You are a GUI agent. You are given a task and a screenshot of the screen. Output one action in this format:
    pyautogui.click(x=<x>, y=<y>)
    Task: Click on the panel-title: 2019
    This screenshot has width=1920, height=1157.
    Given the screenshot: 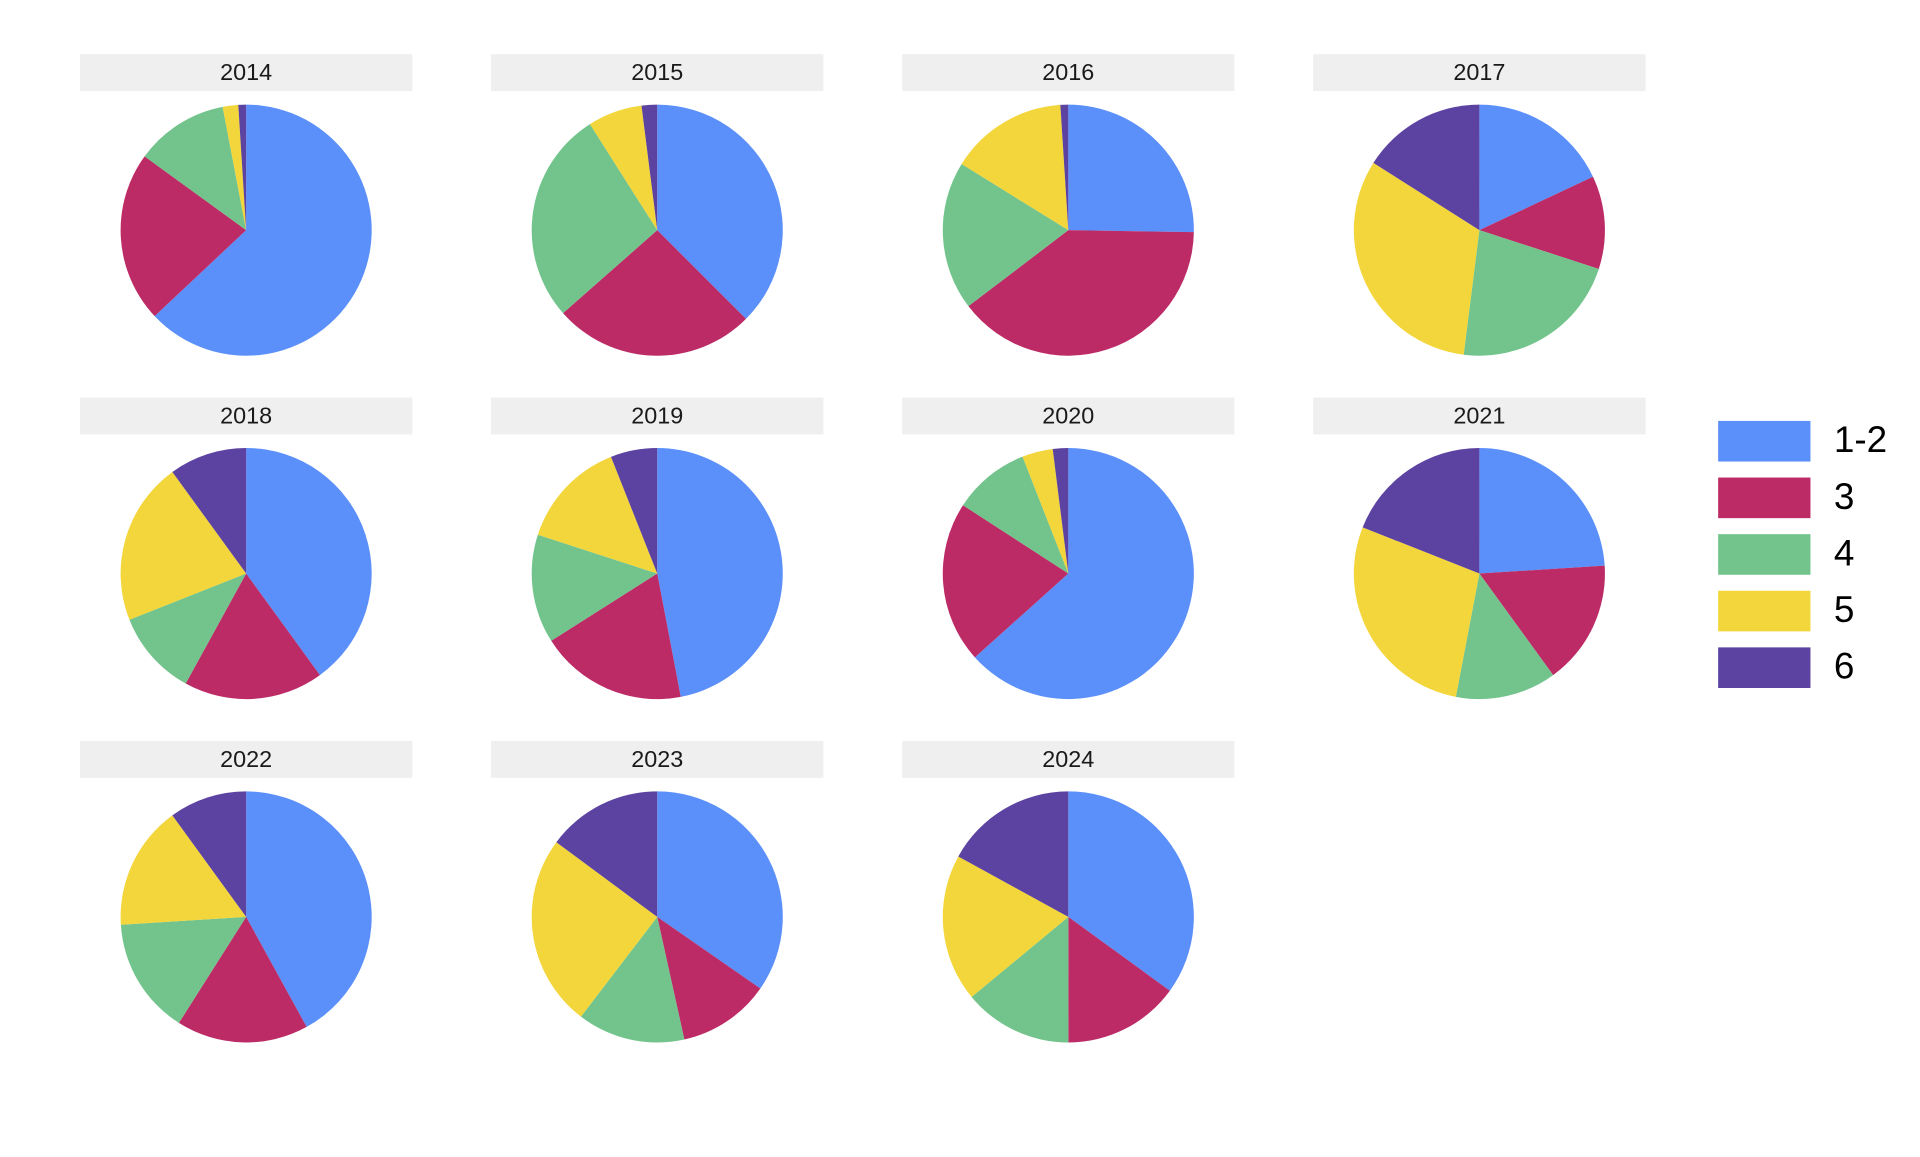 What is the action you would take?
    pyautogui.click(x=657, y=415)
    